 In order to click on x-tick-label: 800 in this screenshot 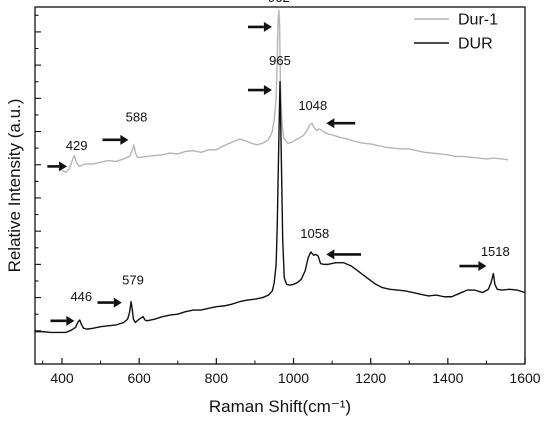, I will do `click(217, 378)`.